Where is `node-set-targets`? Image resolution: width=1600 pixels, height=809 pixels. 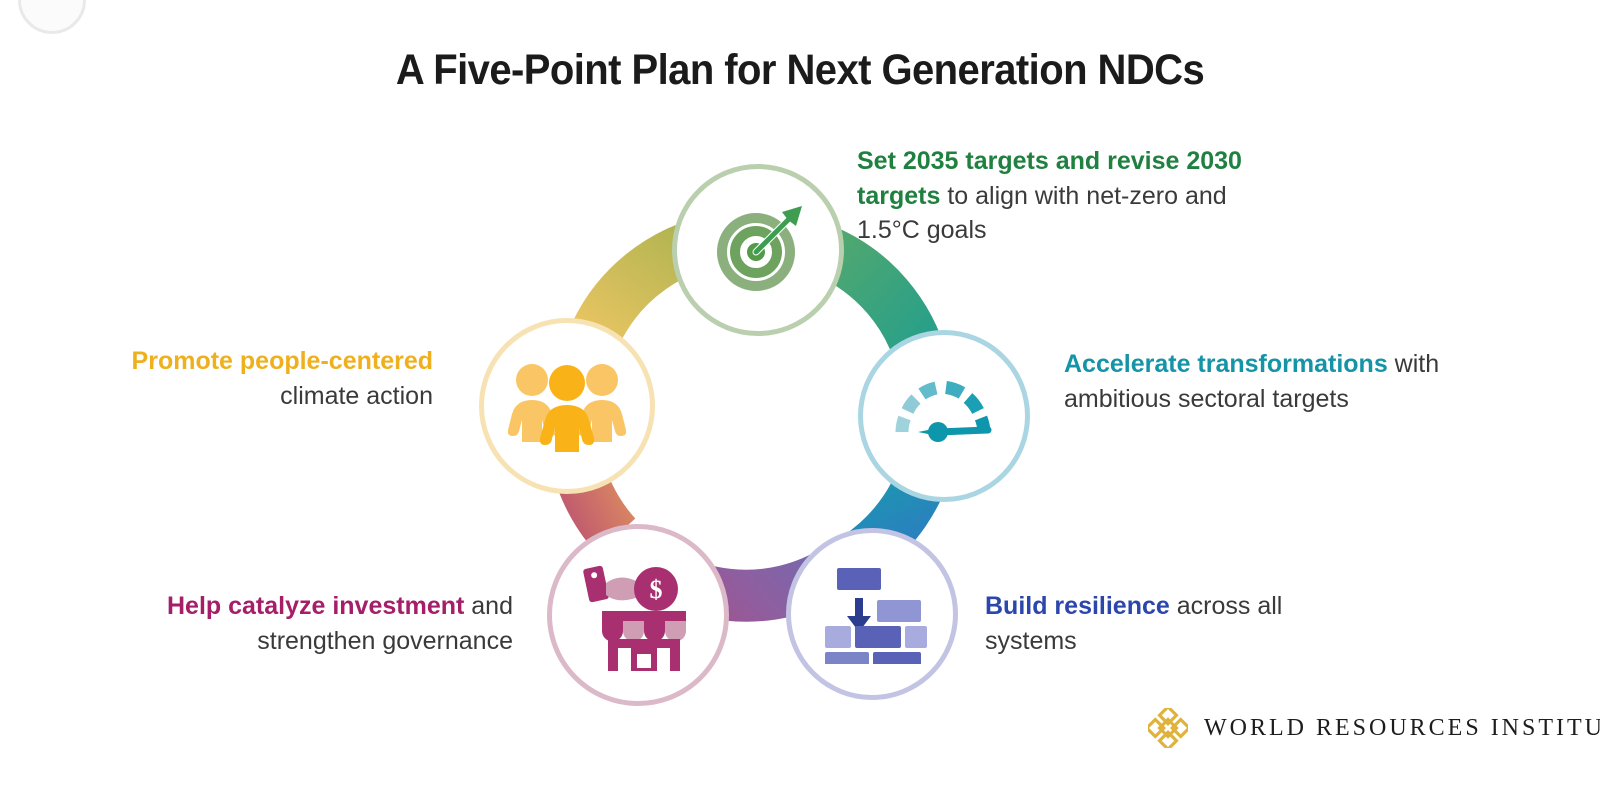 node-set-targets is located at coordinates (758, 250).